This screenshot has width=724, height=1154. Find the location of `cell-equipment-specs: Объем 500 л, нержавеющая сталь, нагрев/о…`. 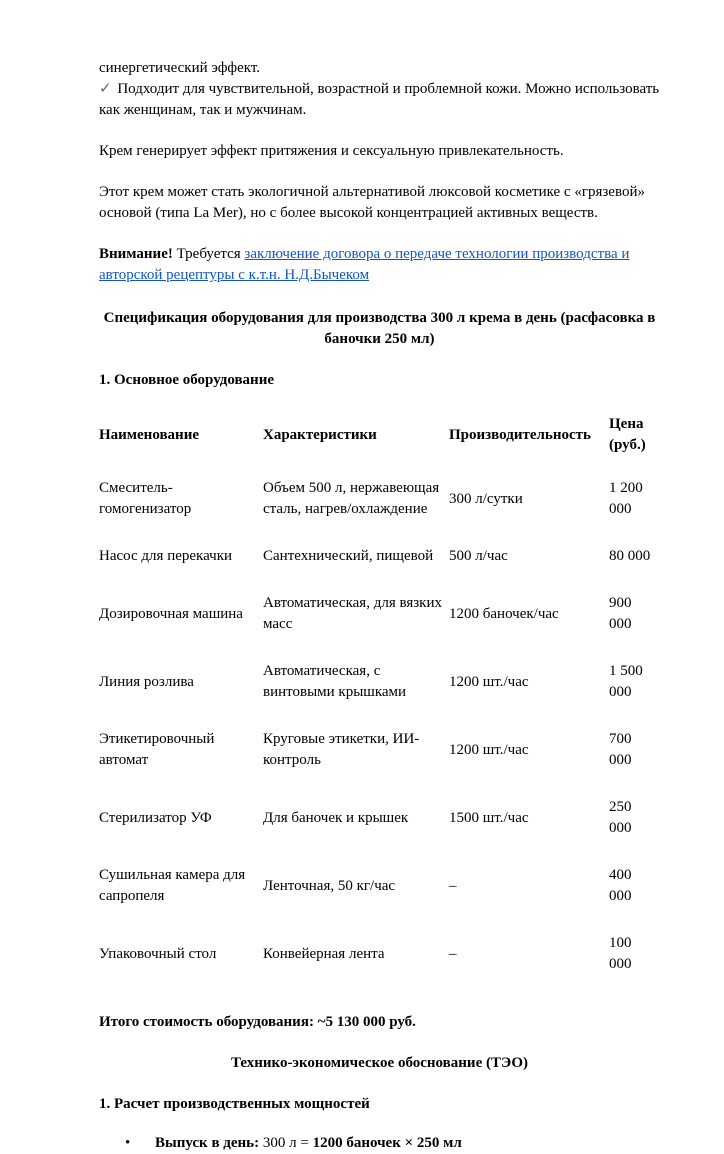

cell-equipment-specs: Объем 500 л, нержавеющая сталь, нагрев/о… is located at coordinates (351, 498).